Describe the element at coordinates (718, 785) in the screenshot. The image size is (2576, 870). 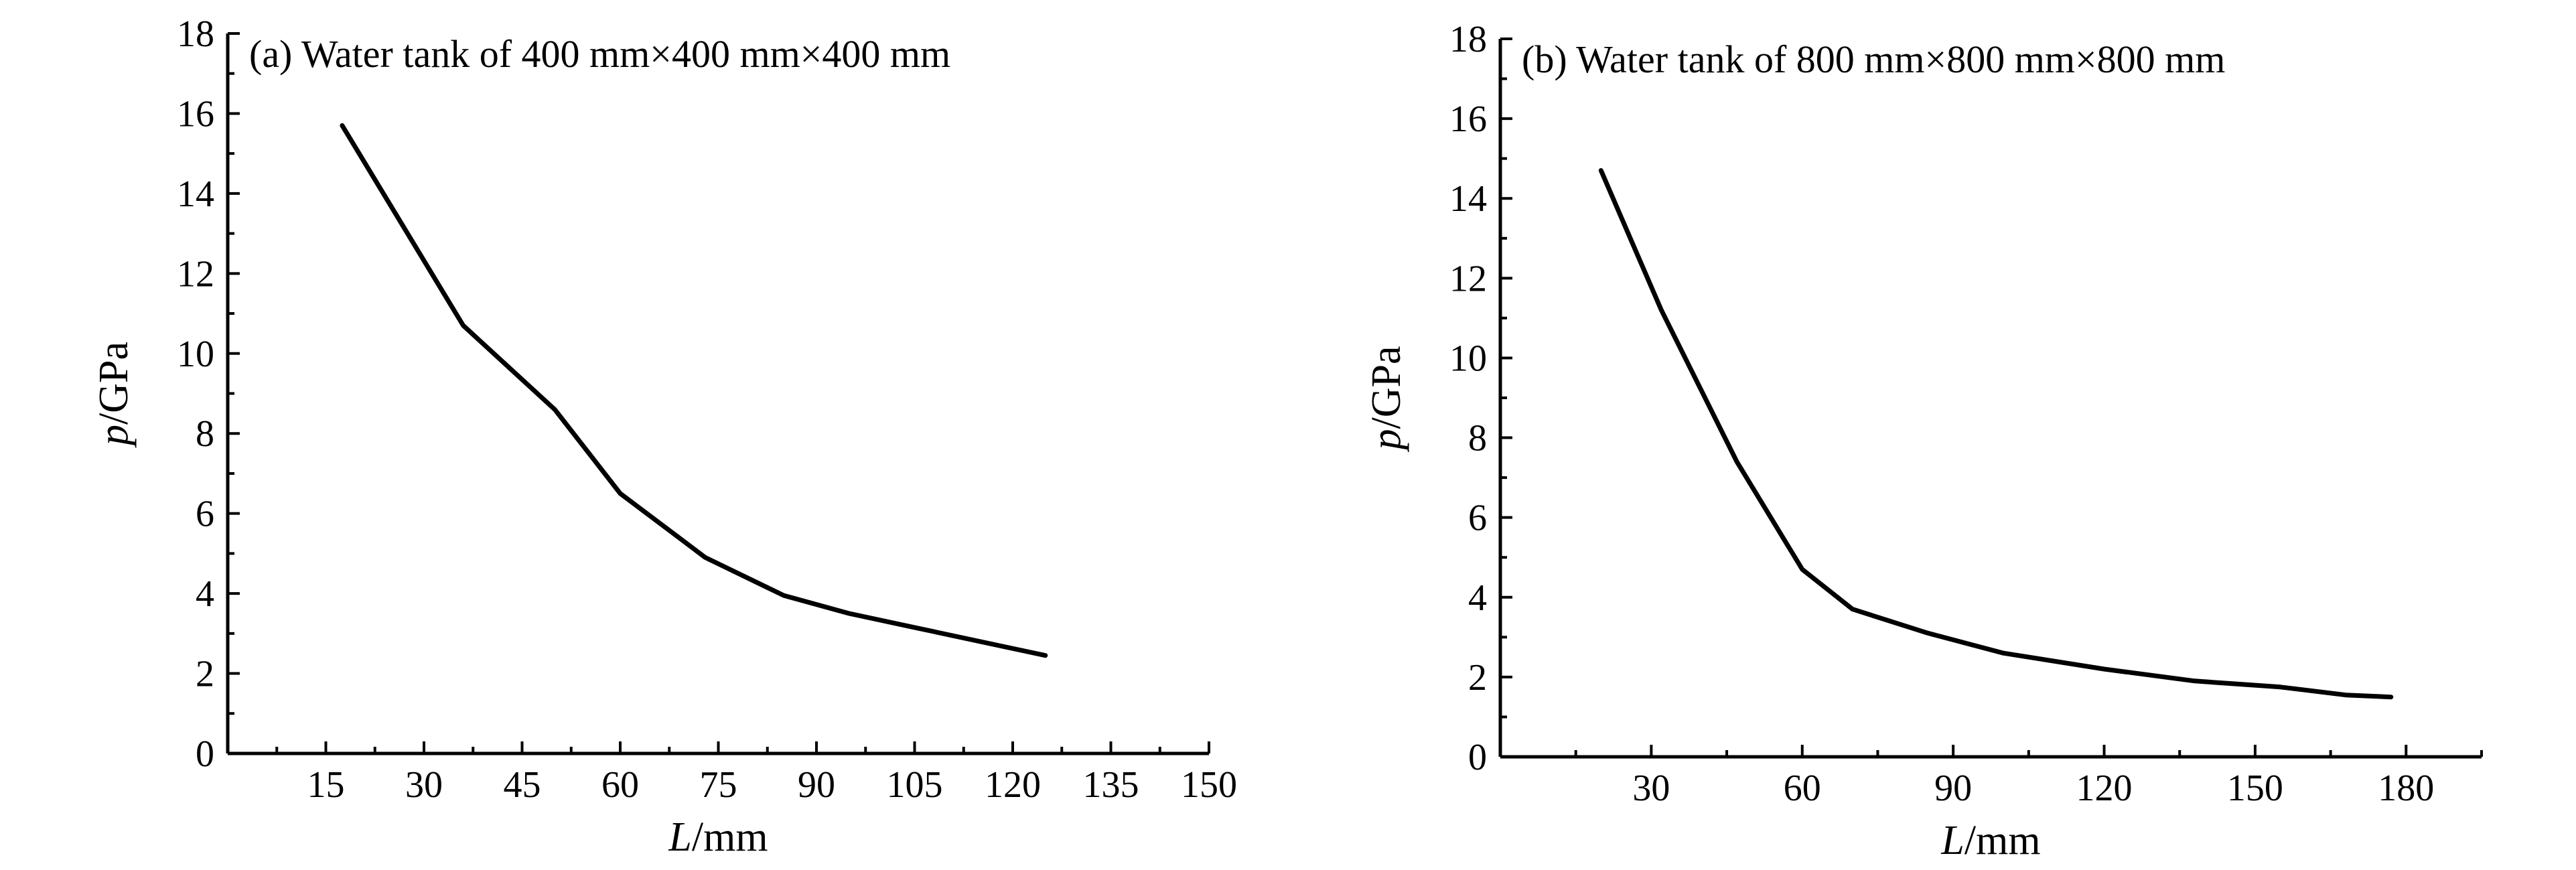
I see `x-tick-label: 75` at that location.